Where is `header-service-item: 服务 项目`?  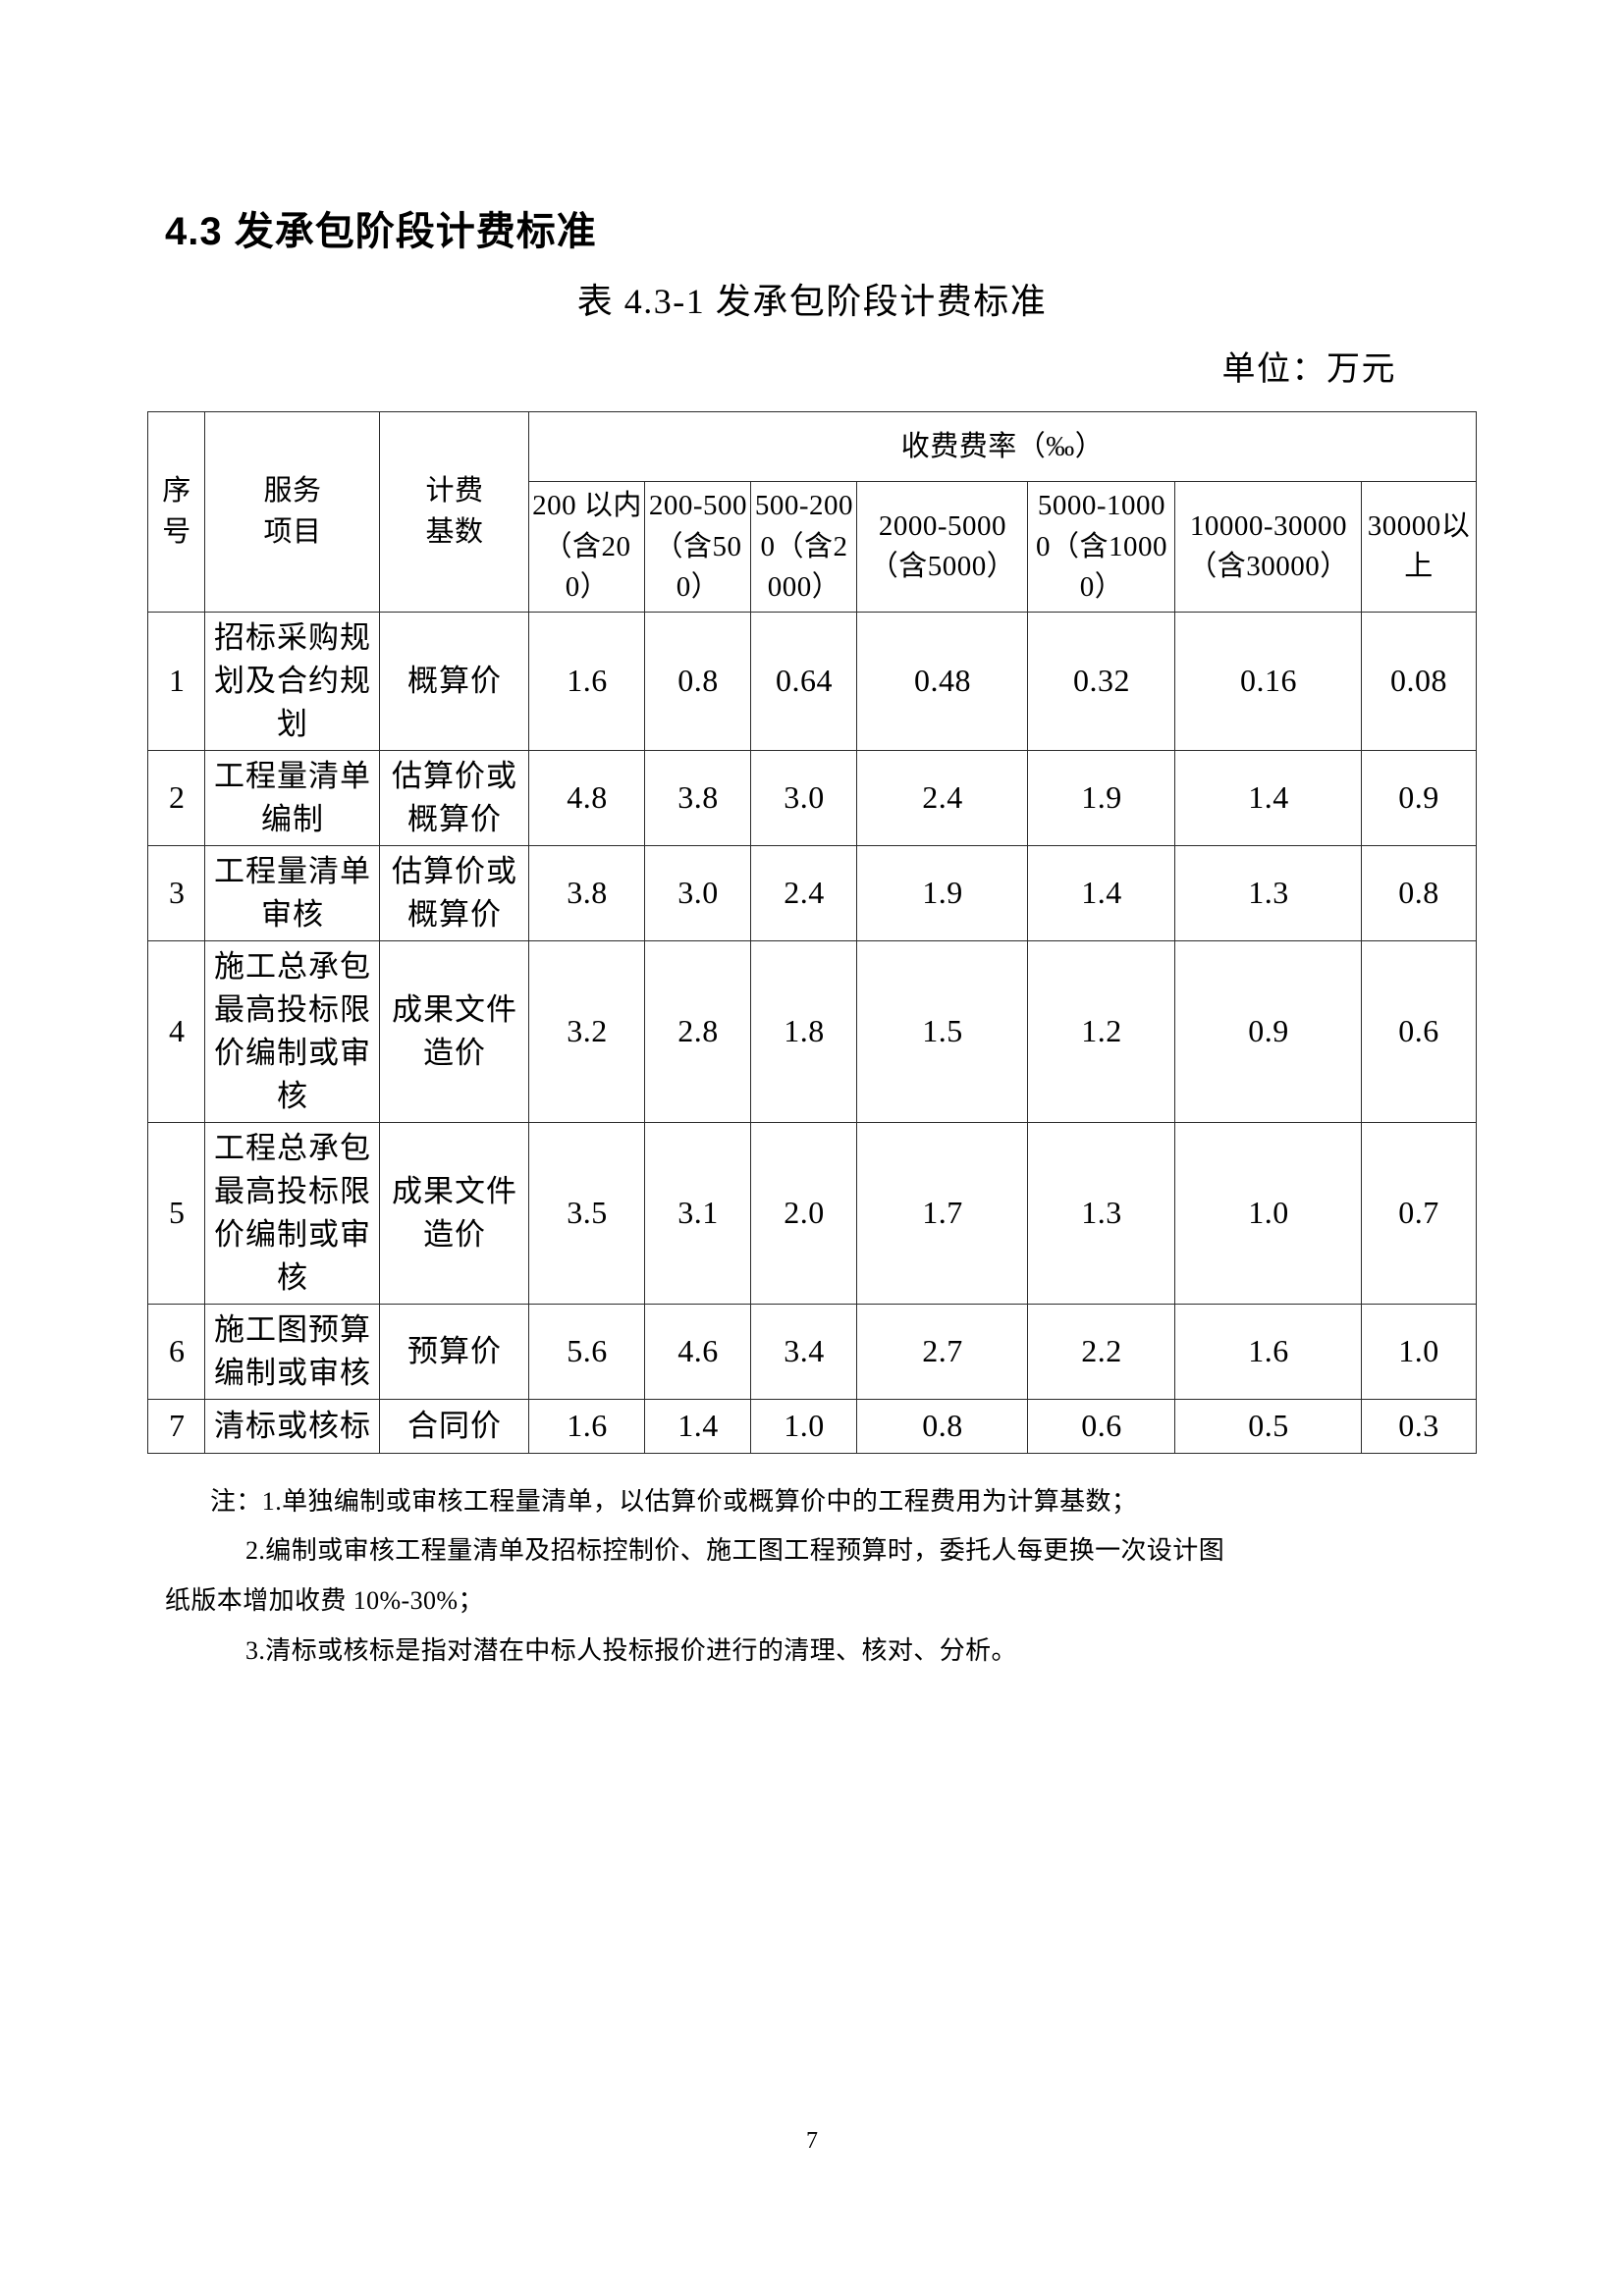
header-service-item: 服务 项目 is located at coordinates (292, 512).